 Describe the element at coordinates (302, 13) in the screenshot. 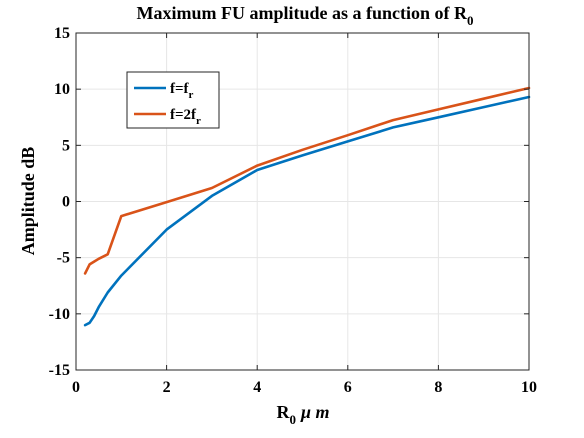

I see `chart-title-main: Maximum FU amplitude as a function of R` at that location.